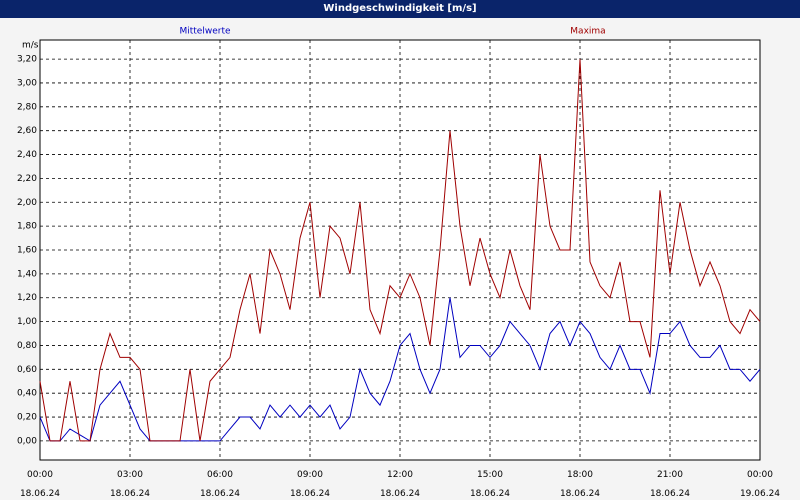 The height and width of the screenshot is (500, 800). What do you see at coordinates (27, 298) in the screenshot?
I see `y-tick-label: 1,20` at bounding box center [27, 298].